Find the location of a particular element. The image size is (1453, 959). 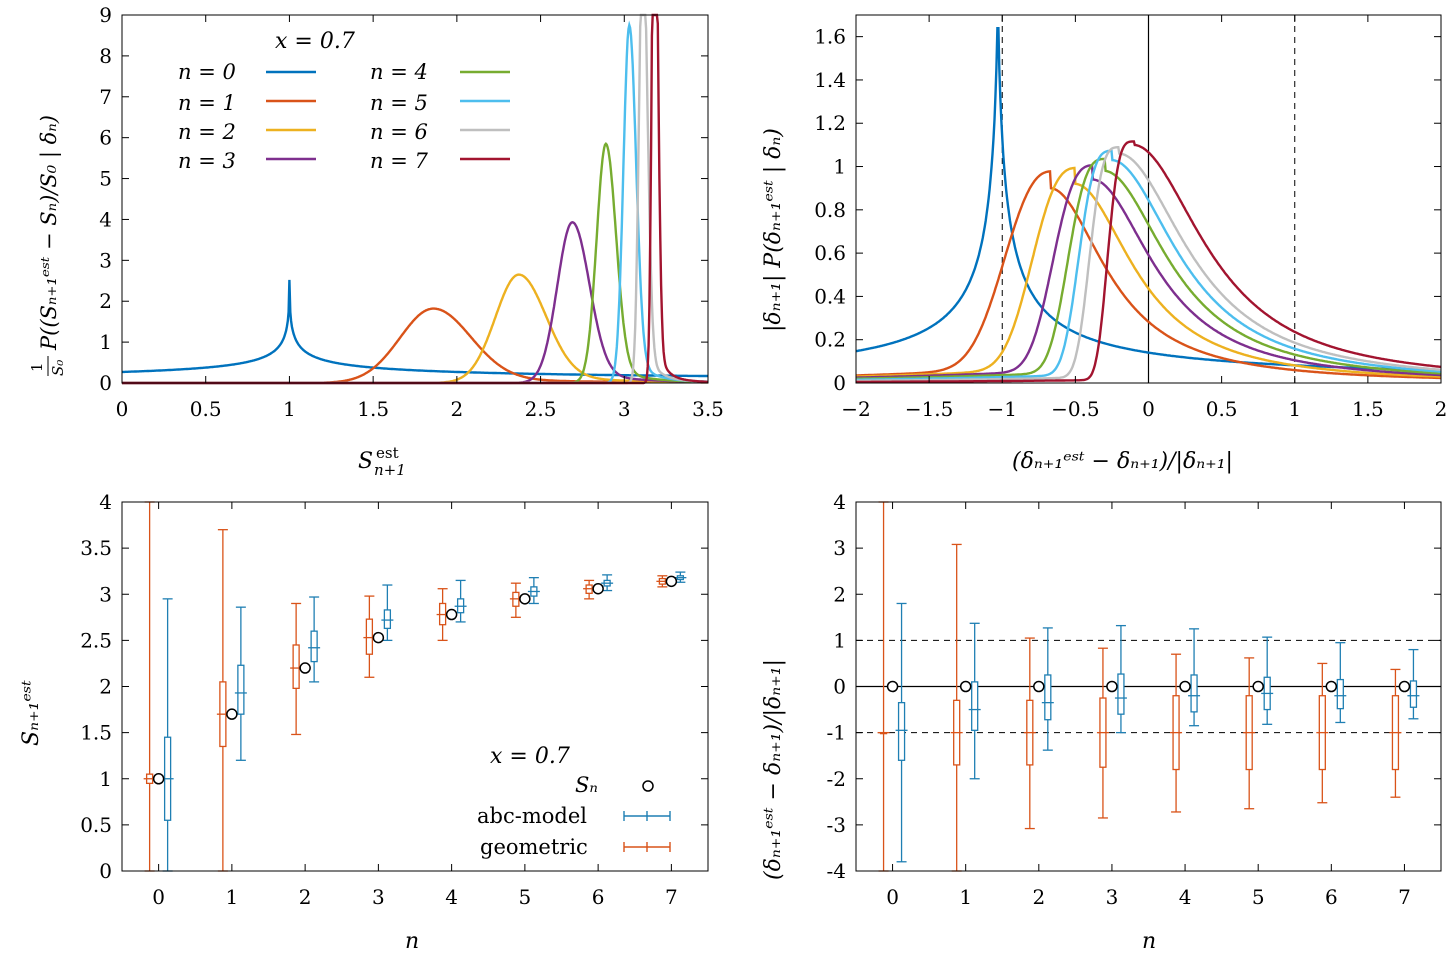

p1-legend-n3: n = 3 is located at coordinates (207, 161).